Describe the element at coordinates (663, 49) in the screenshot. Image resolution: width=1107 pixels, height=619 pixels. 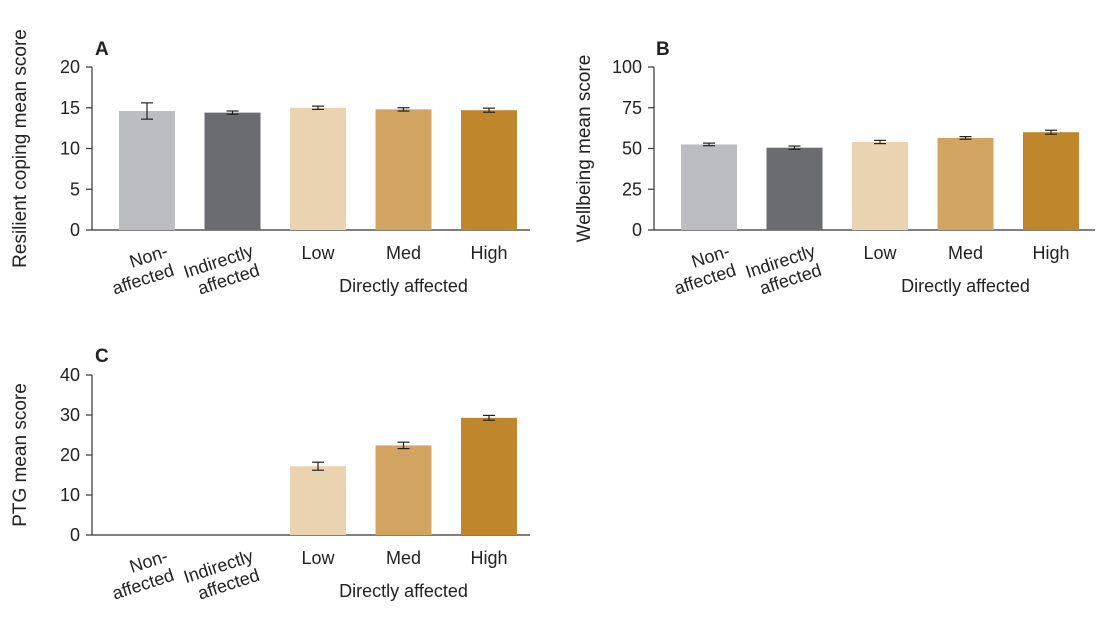
I see `panel-letter: B` at that location.